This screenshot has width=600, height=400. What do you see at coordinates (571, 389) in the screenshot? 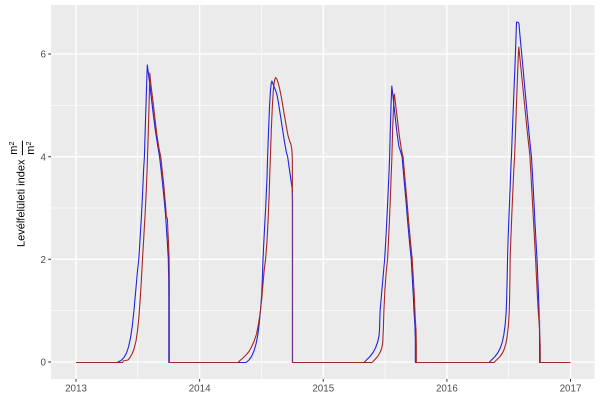
I see `svg-text: 2017` at bounding box center [571, 389].